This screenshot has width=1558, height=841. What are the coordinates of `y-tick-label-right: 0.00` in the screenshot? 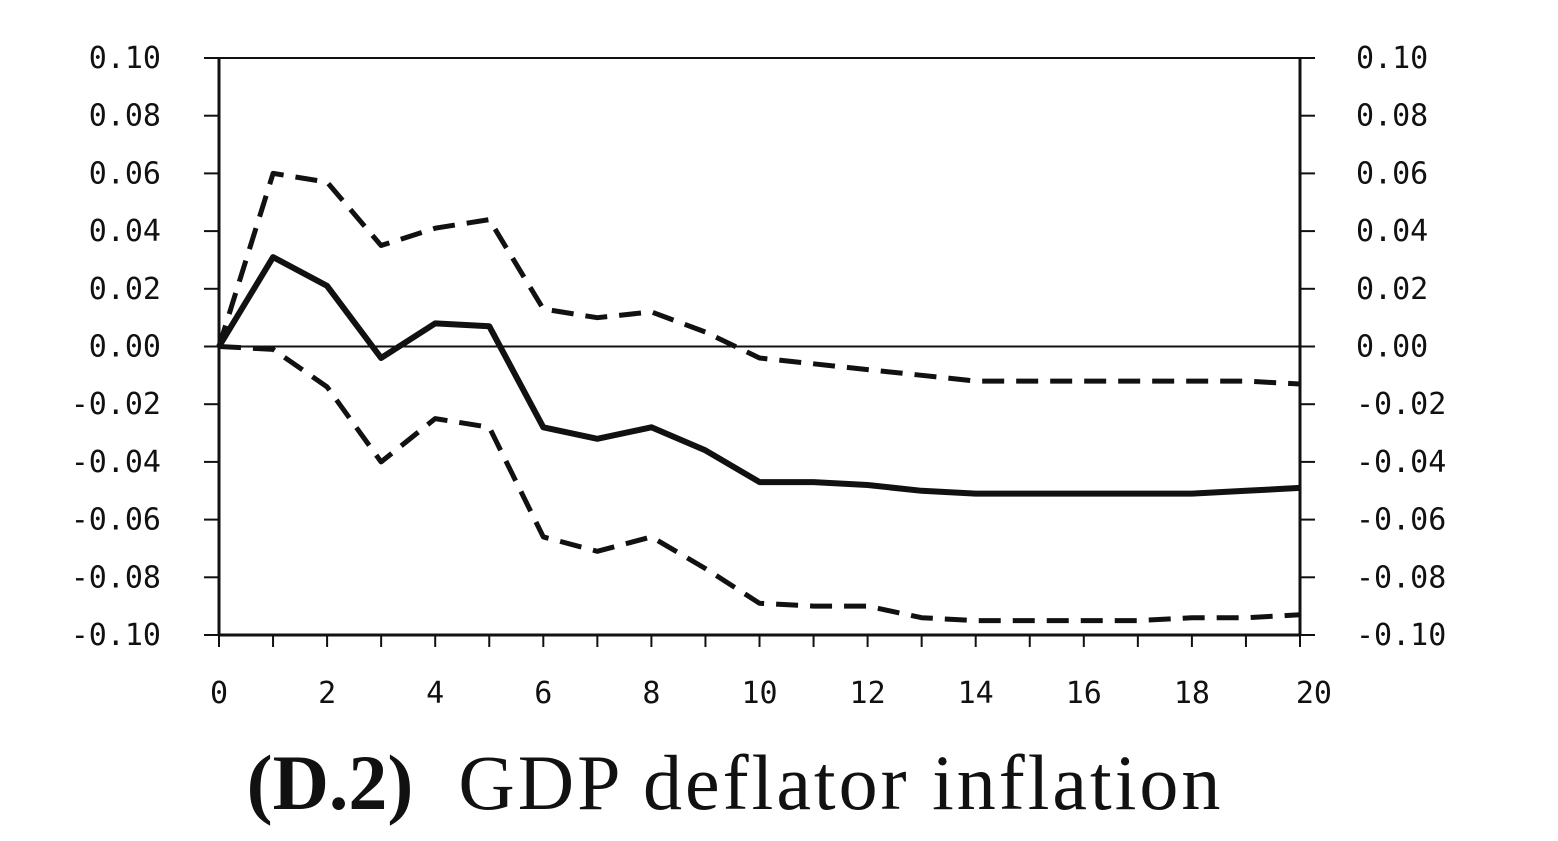 It's located at (1392, 347).